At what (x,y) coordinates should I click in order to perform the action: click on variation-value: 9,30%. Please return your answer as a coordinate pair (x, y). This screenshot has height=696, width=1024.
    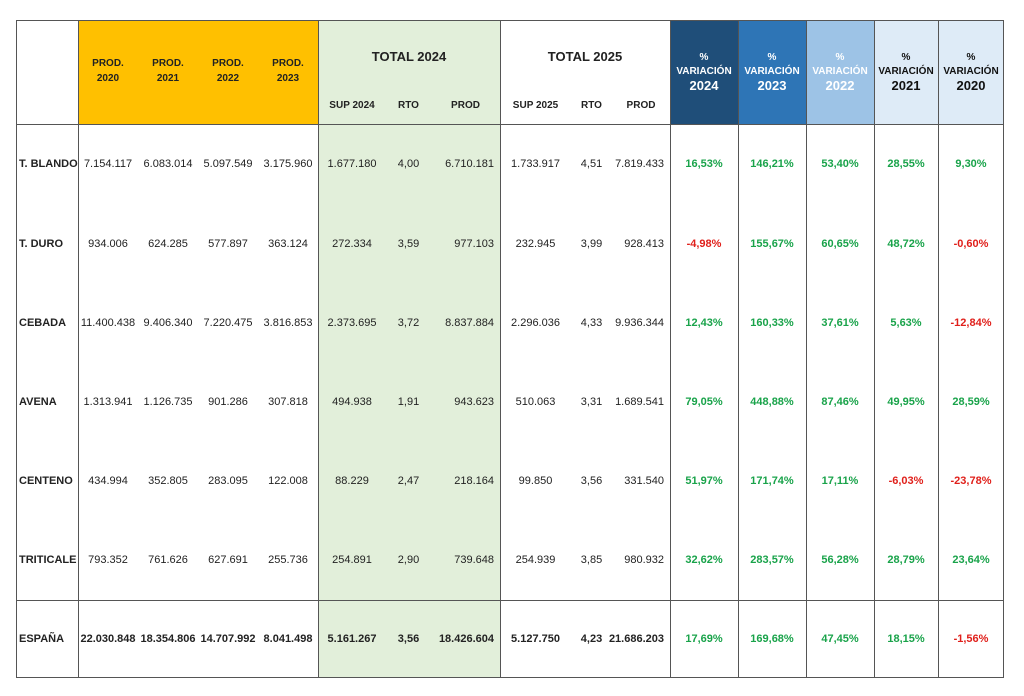
    Looking at the image, I should click on (971, 164).